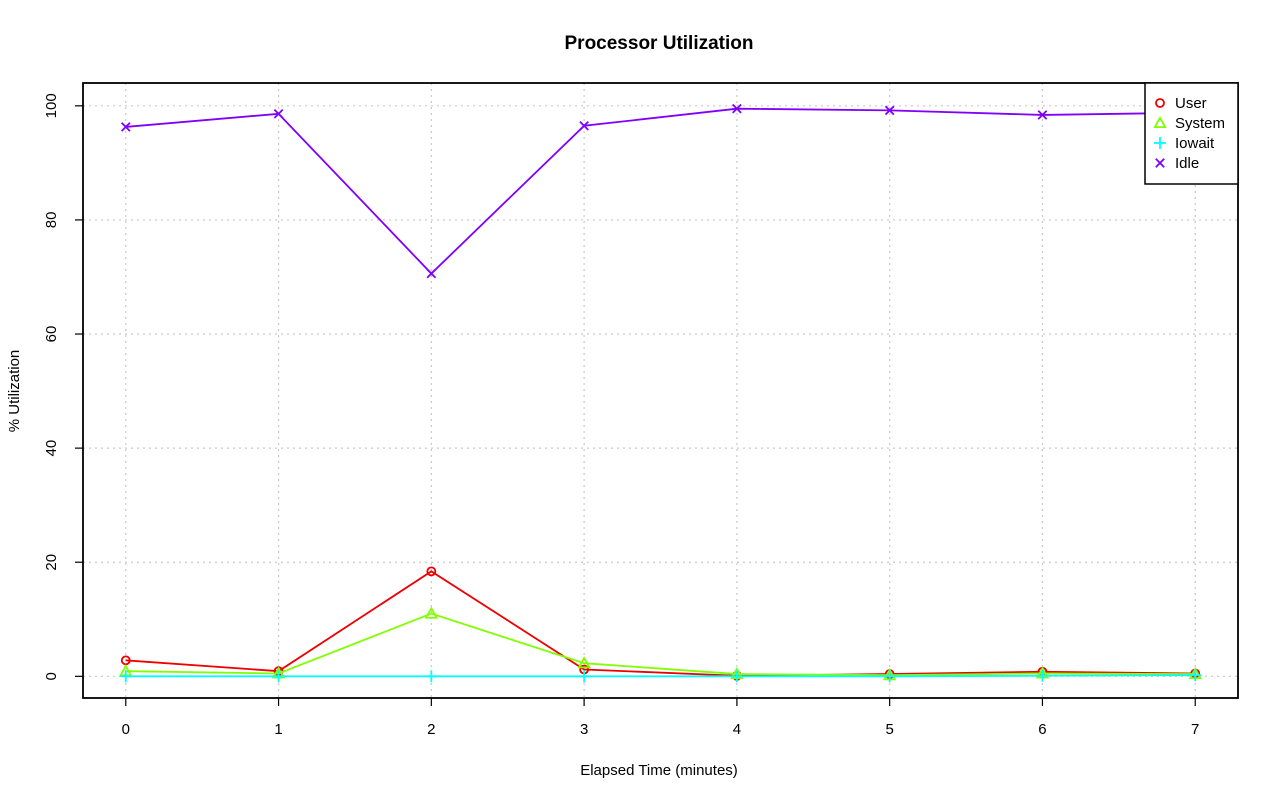 Image resolution: width=1280 pixels, height=801 pixels. Describe the element at coordinates (126, 729) in the screenshot. I see `x-tick-label: 0` at that location.